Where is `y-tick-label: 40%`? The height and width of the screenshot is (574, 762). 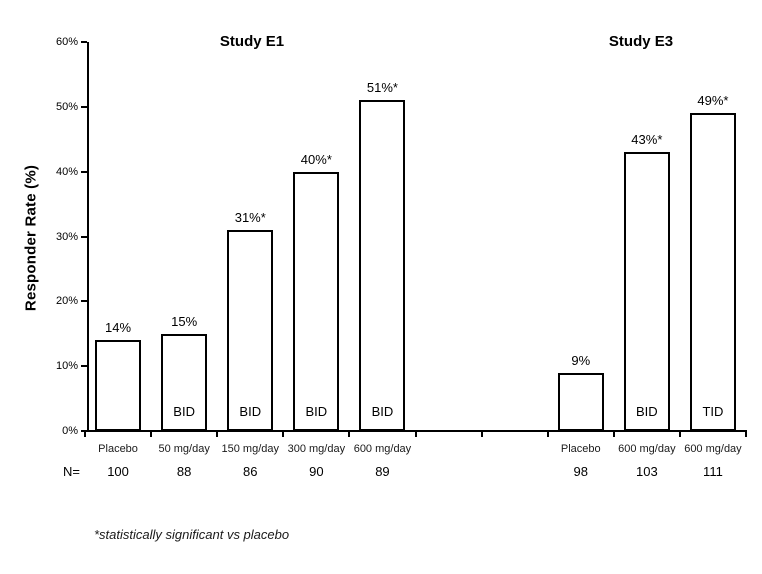 y-tick-label: 40% is located at coordinates (66, 171).